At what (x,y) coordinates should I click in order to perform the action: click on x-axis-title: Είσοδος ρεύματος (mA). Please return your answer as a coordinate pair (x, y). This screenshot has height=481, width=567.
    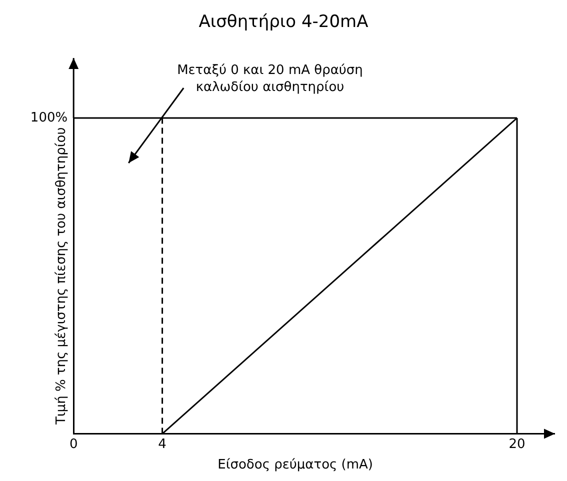
    Looking at the image, I should click on (295, 465).